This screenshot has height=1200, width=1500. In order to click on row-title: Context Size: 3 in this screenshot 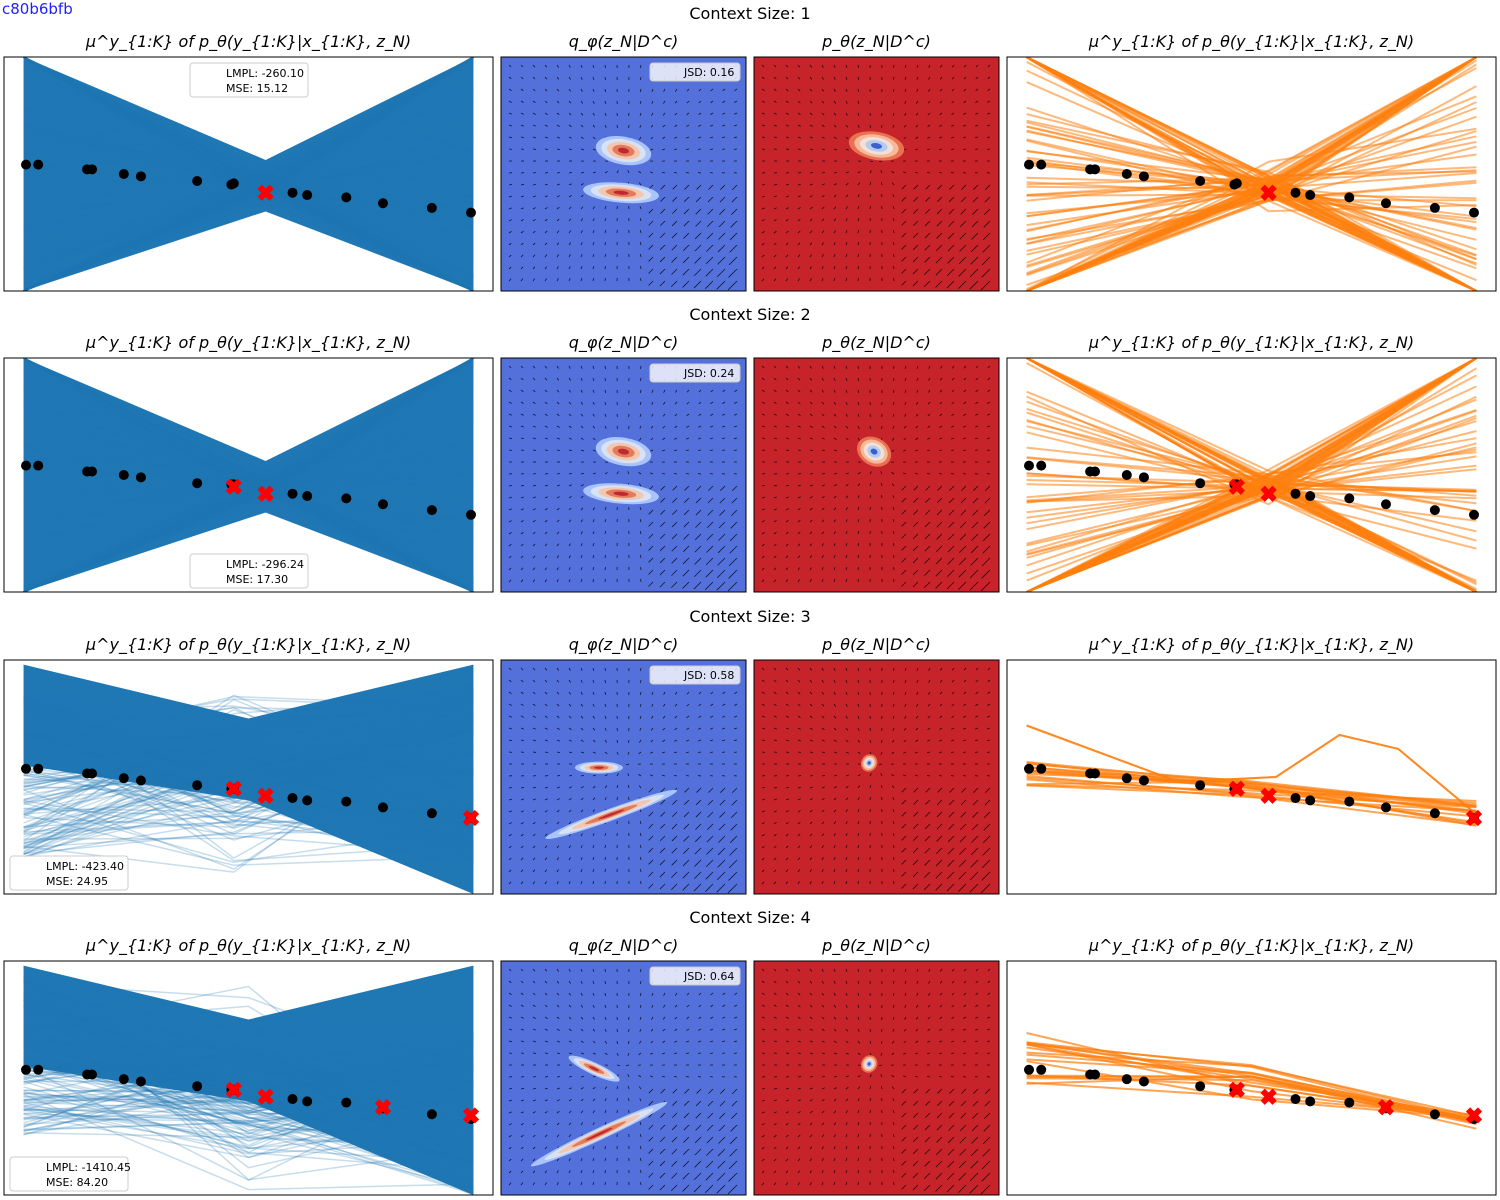, I will do `click(749, 616)`.